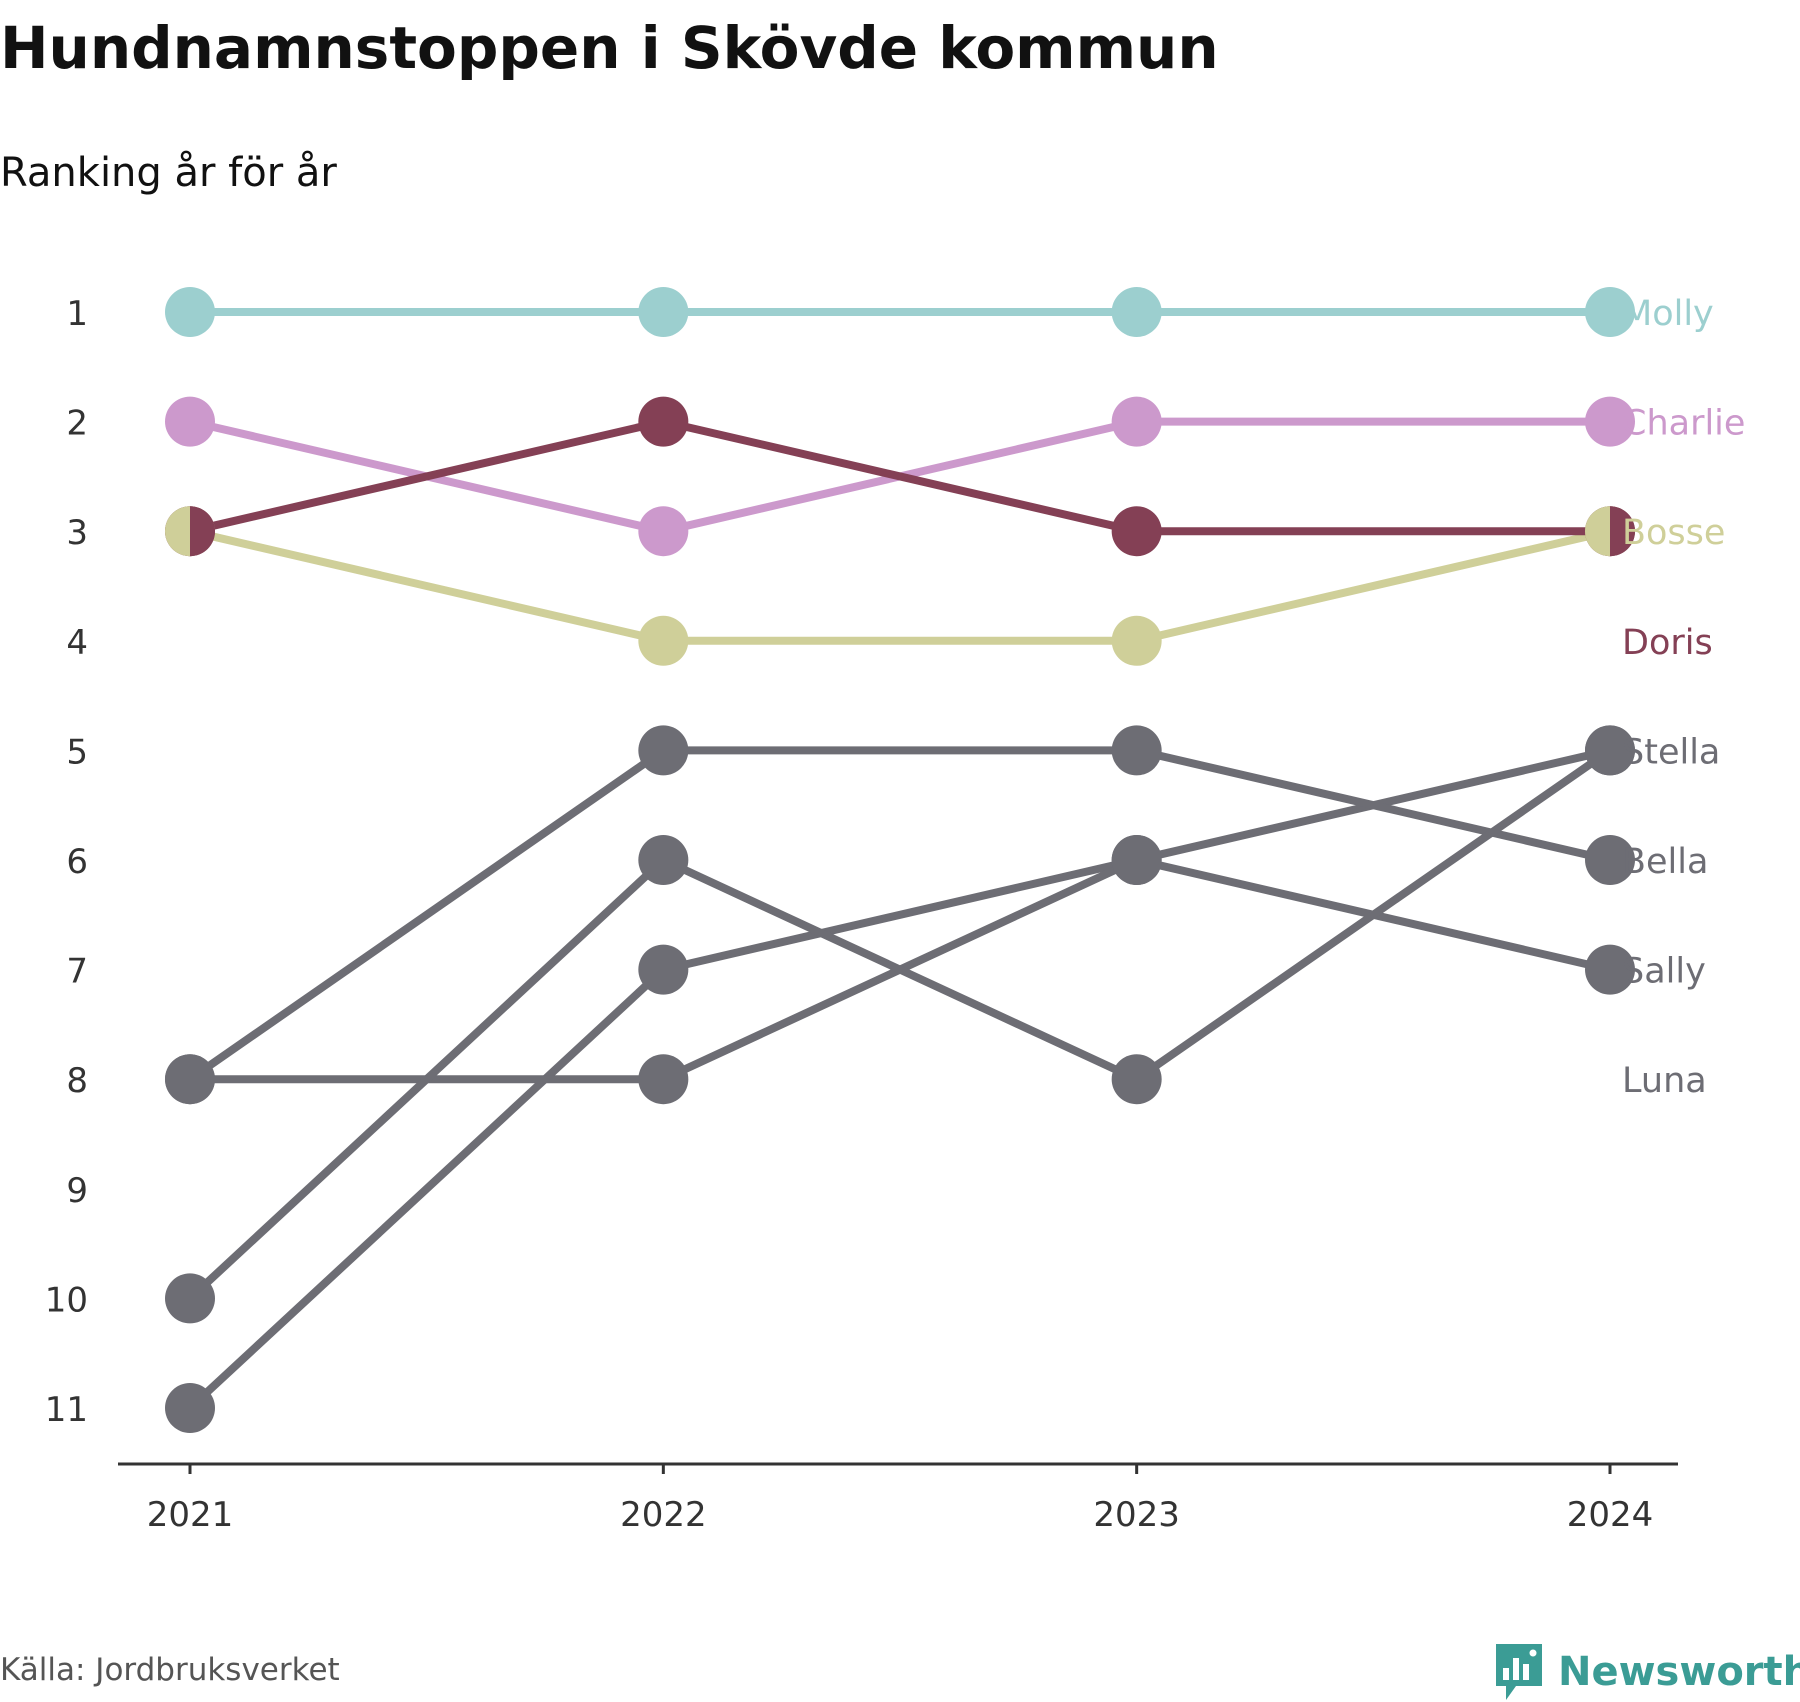 Image resolution: width=1800 pixels, height=1702 pixels. Describe the element at coordinates (190, 1079) in the screenshot. I see `point-sally-2021` at that location.